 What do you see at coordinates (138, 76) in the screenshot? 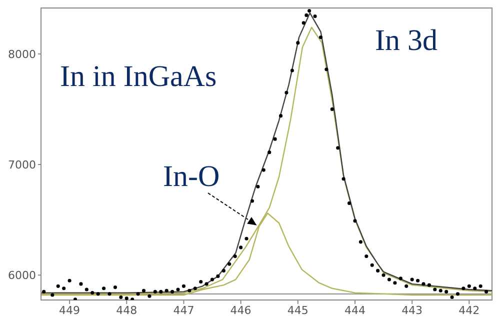
I see `text: In in InGaAs` at bounding box center [138, 76].